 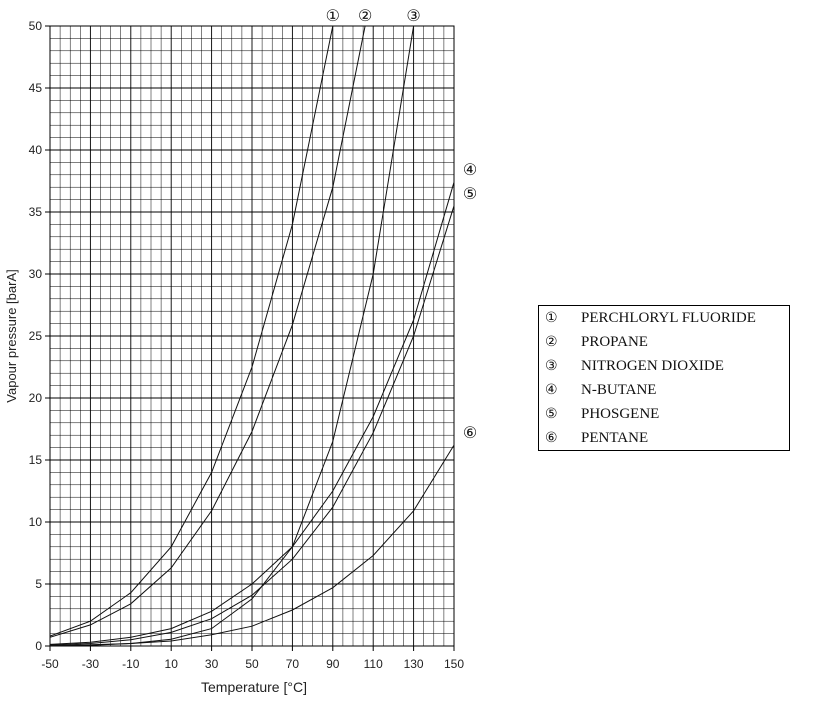 I want to click on x-tick-label: 90, so click(x=333, y=664).